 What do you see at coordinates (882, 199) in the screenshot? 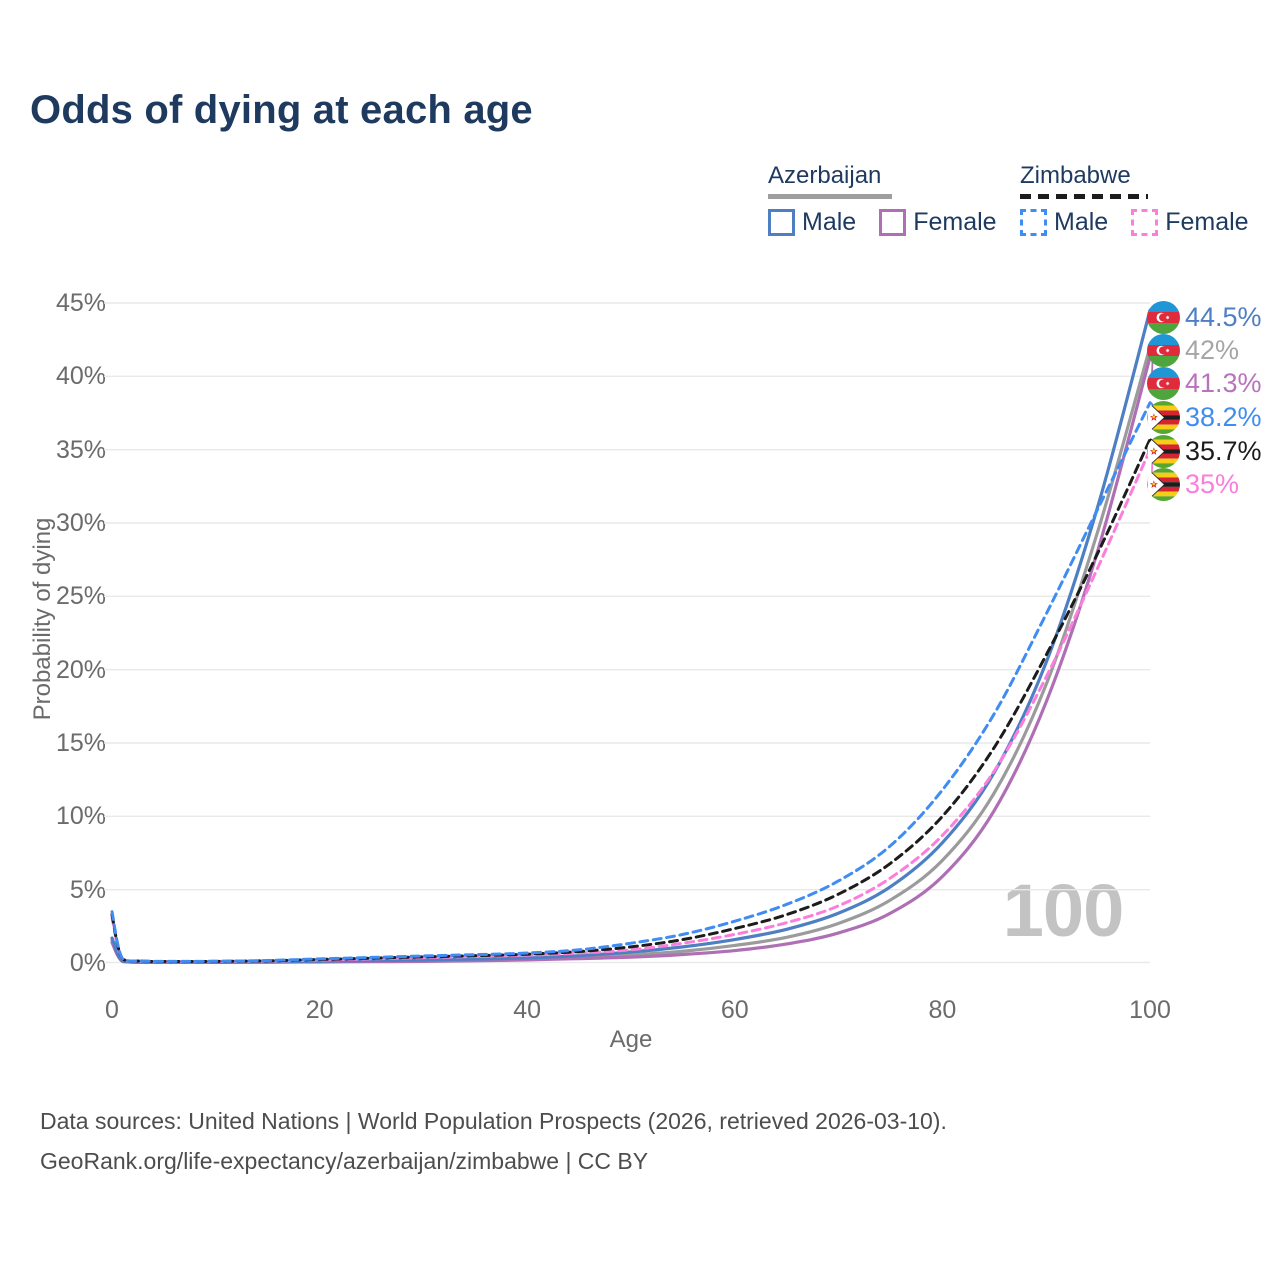
I see `legend-group-azerbaijan: Azerbaijan Male Female` at bounding box center [882, 199].